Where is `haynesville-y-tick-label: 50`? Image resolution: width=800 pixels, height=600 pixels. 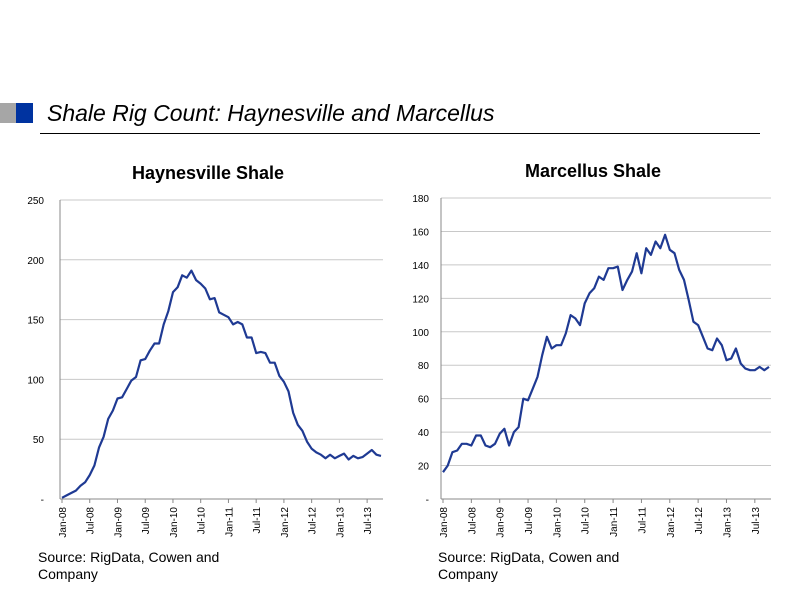 haynesville-y-tick-label: 50 is located at coordinates (39, 440).